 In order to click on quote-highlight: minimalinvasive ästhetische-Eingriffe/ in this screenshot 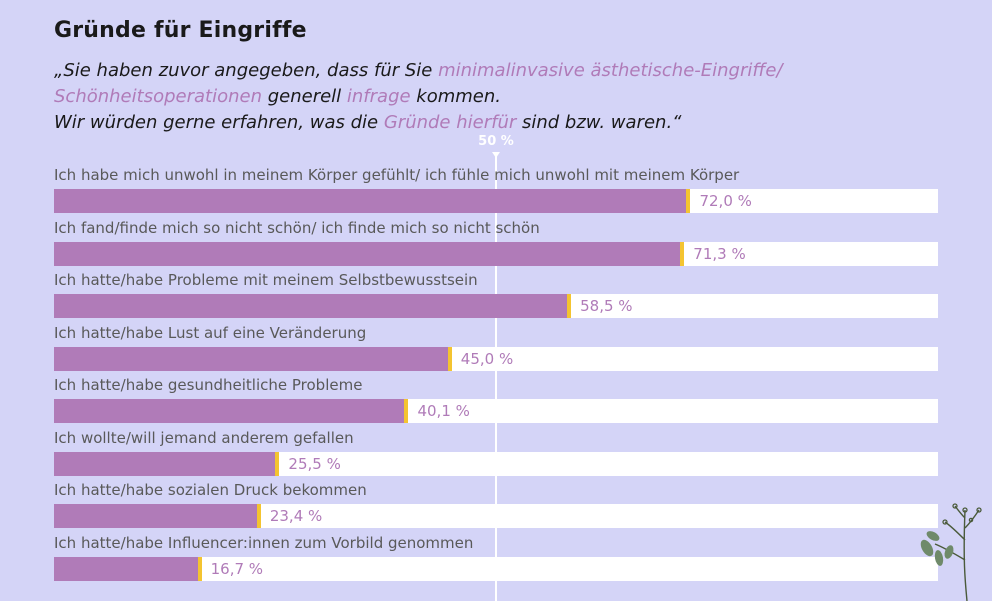, I will do `click(610, 70)`.